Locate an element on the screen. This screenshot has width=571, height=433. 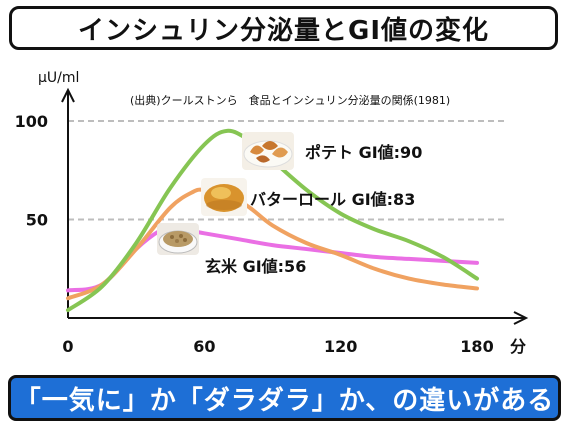
y-tick-label-100: 100 is located at coordinates (31, 121).